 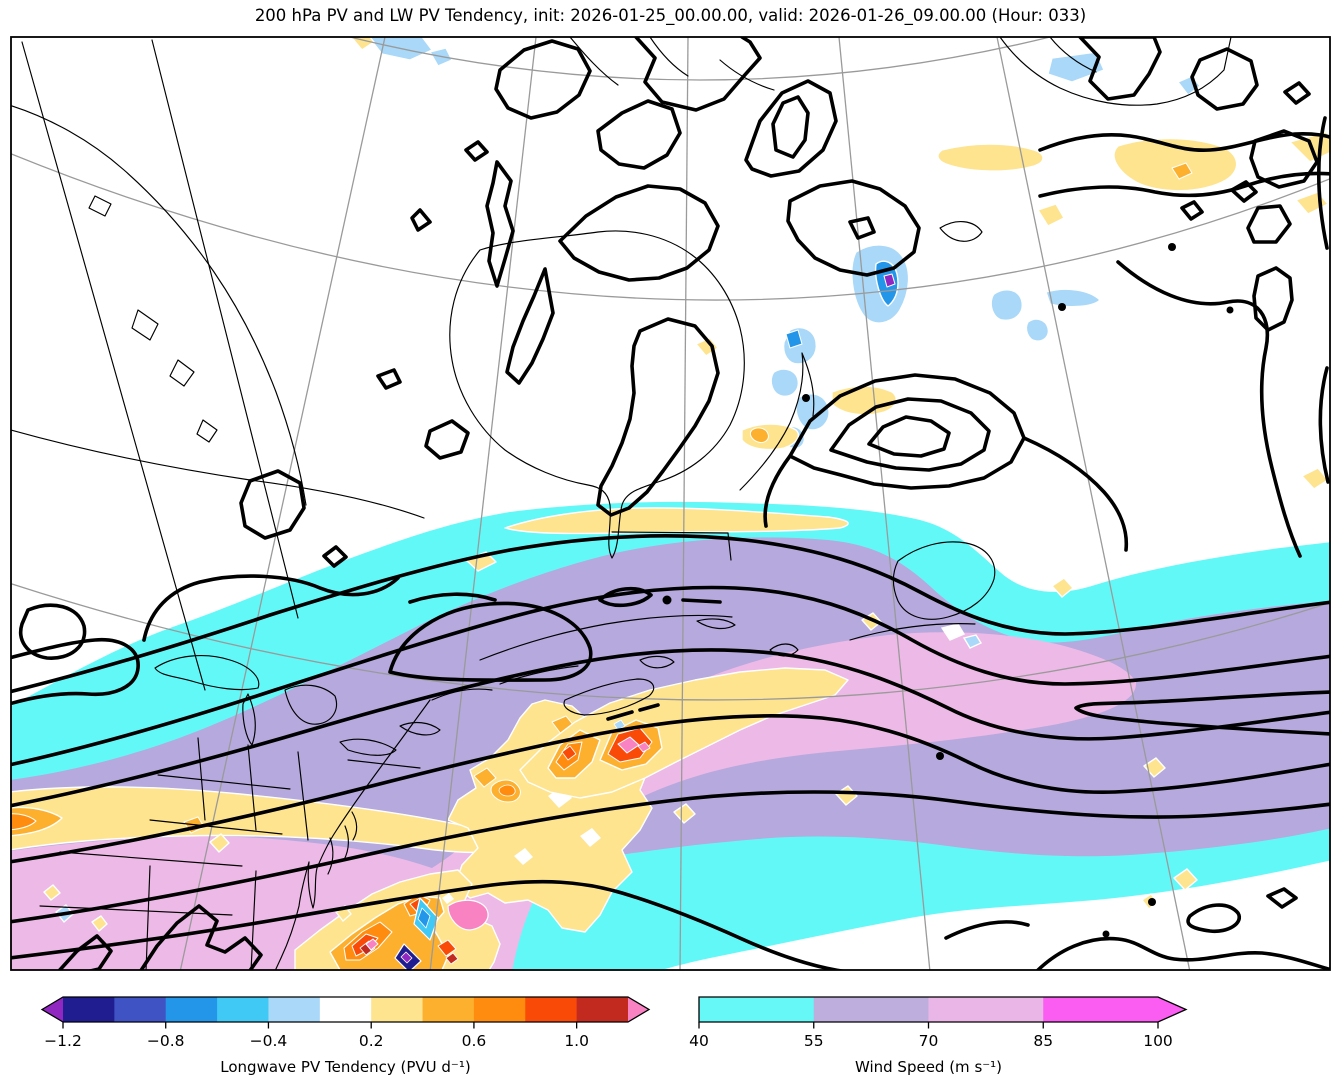 What do you see at coordinates (929, 1041) in the screenshot?
I see `colorbar-tick-label: 70` at bounding box center [929, 1041].